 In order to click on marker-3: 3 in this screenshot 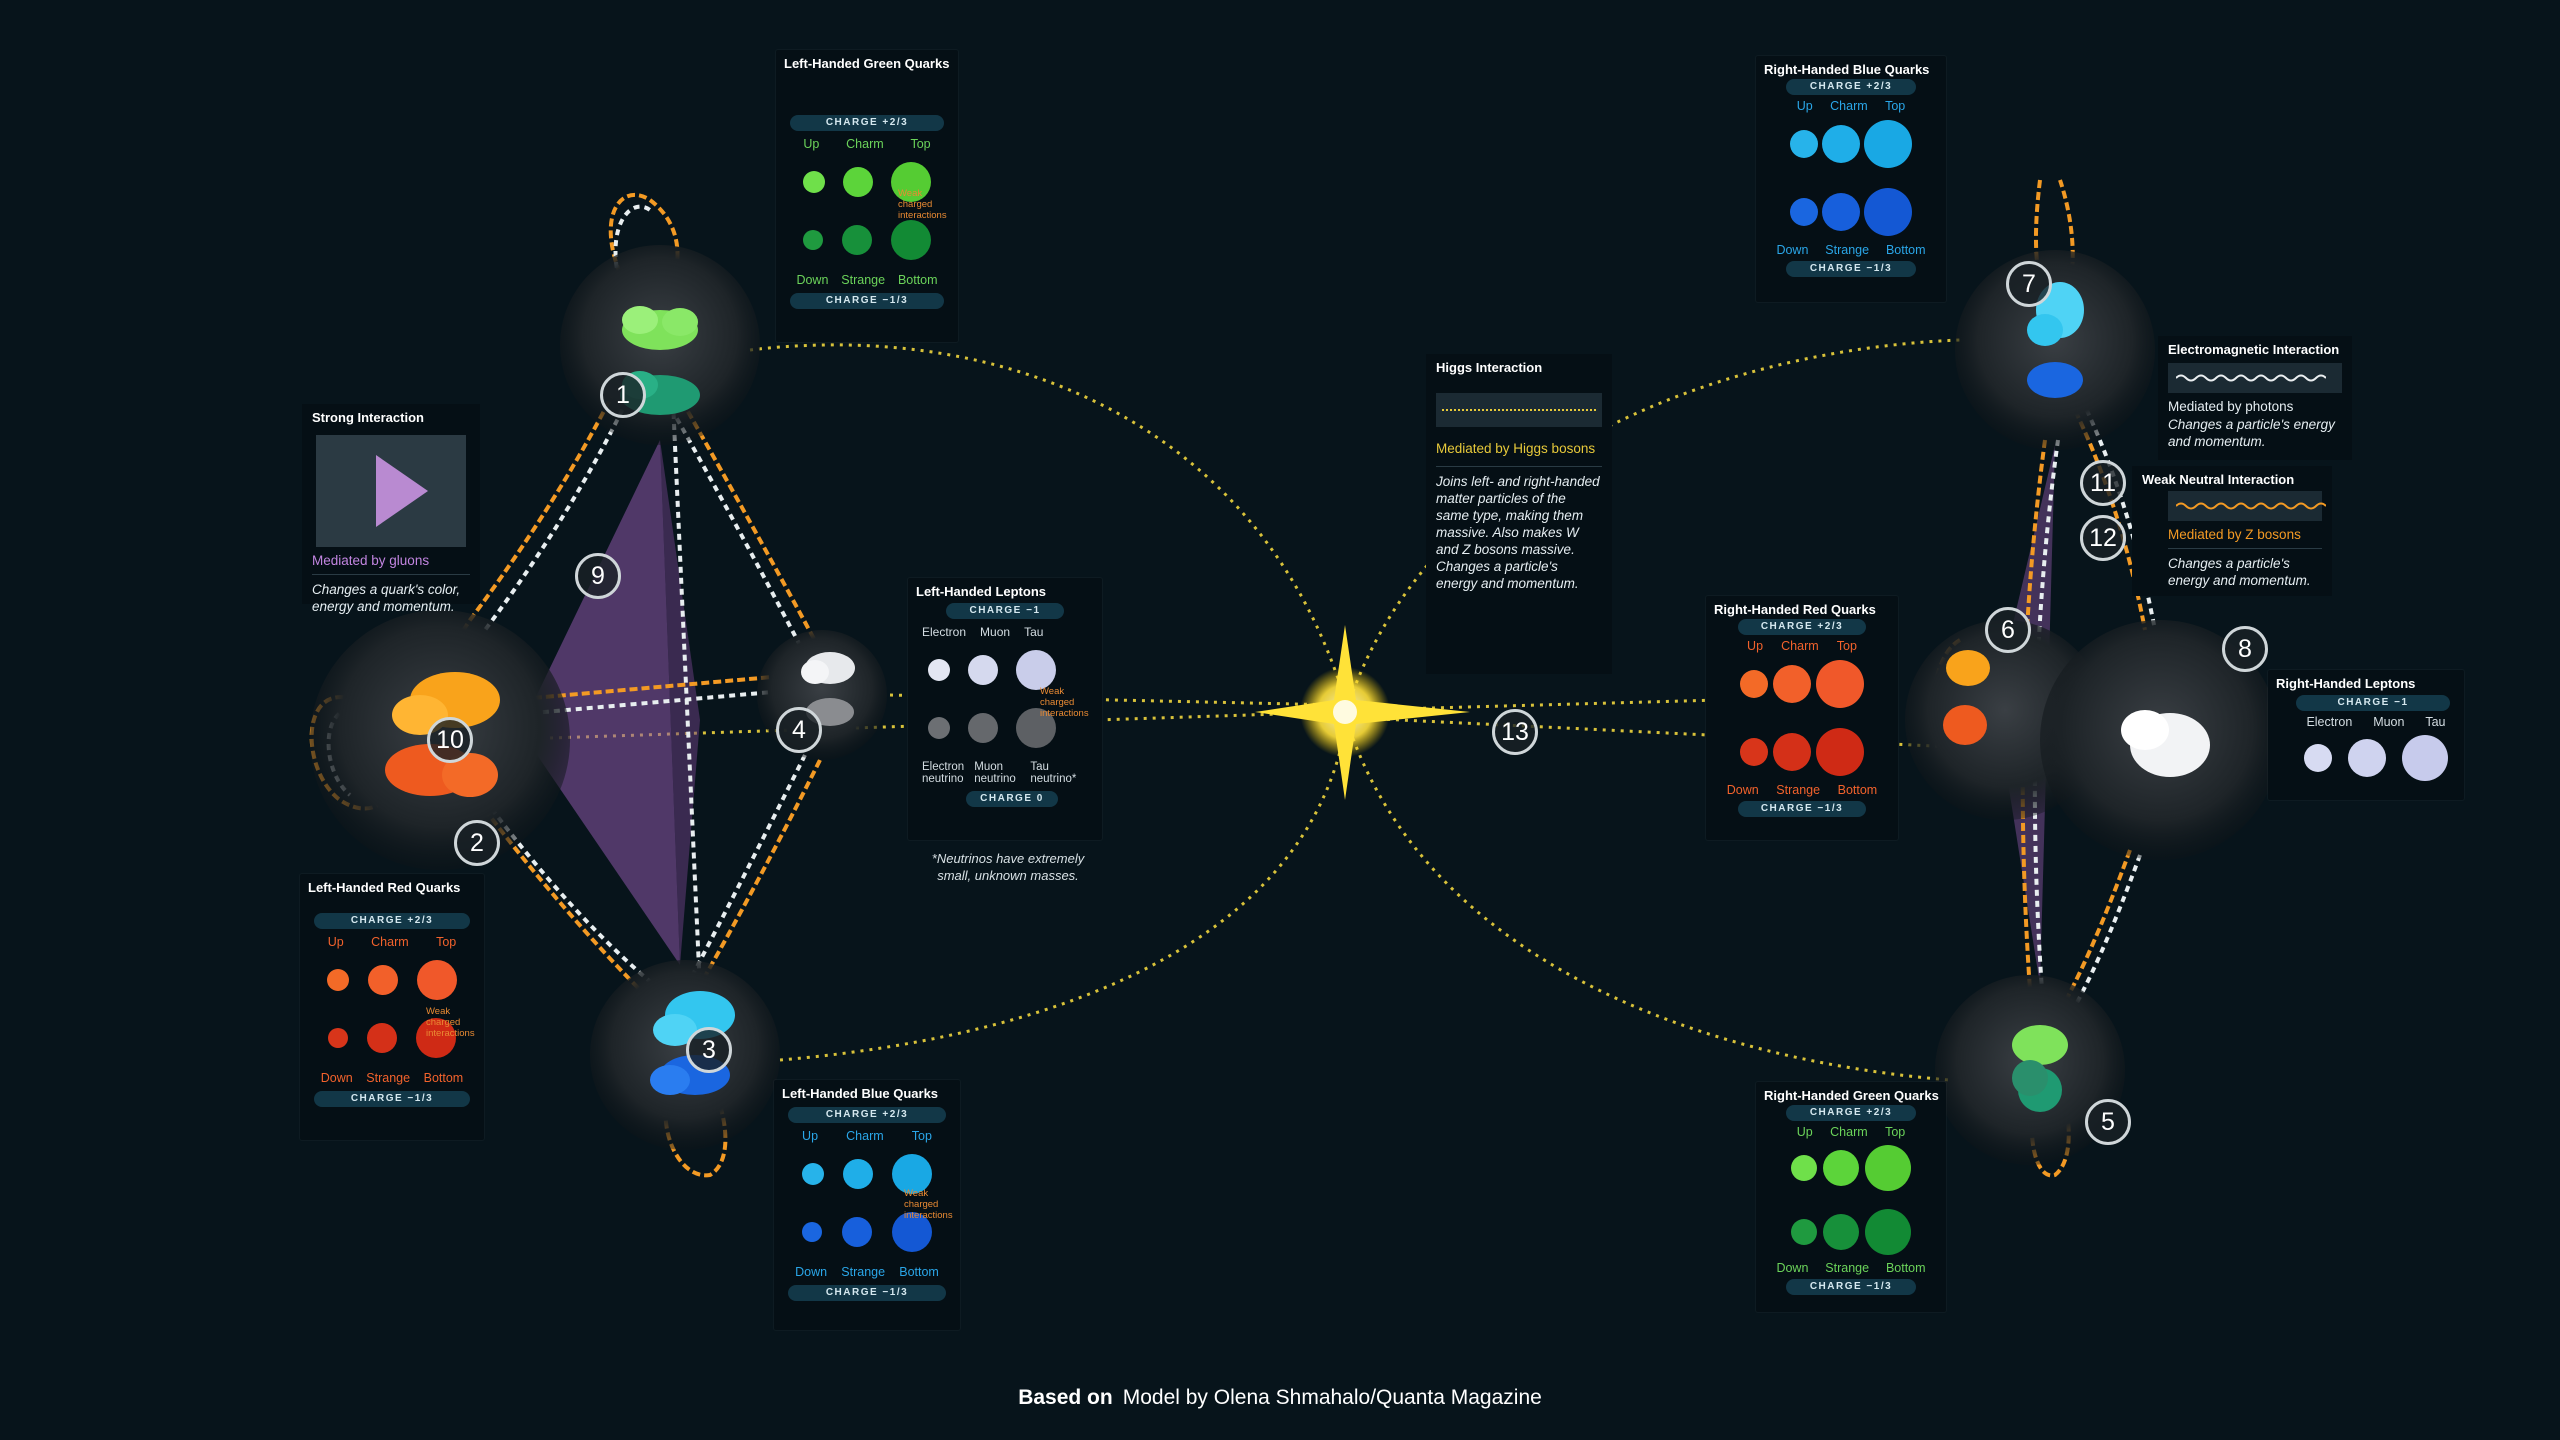, I will do `click(709, 1050)`.